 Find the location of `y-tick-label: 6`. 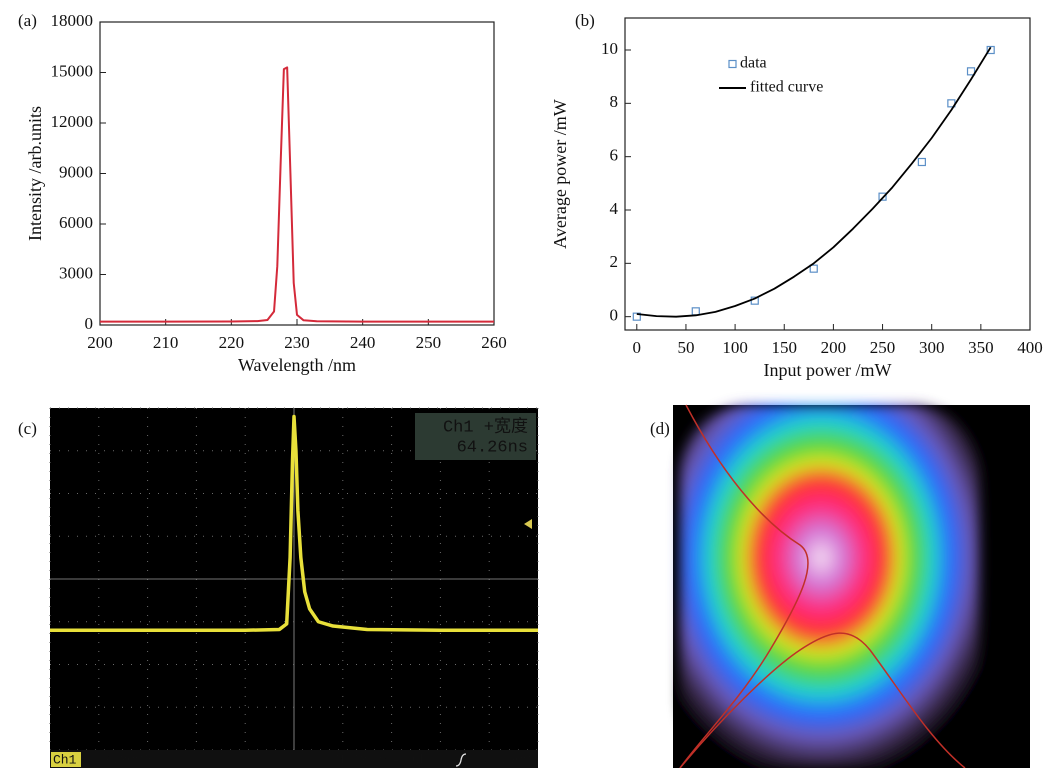

y-tick-label: 6 is located at coordinates (614, 155).